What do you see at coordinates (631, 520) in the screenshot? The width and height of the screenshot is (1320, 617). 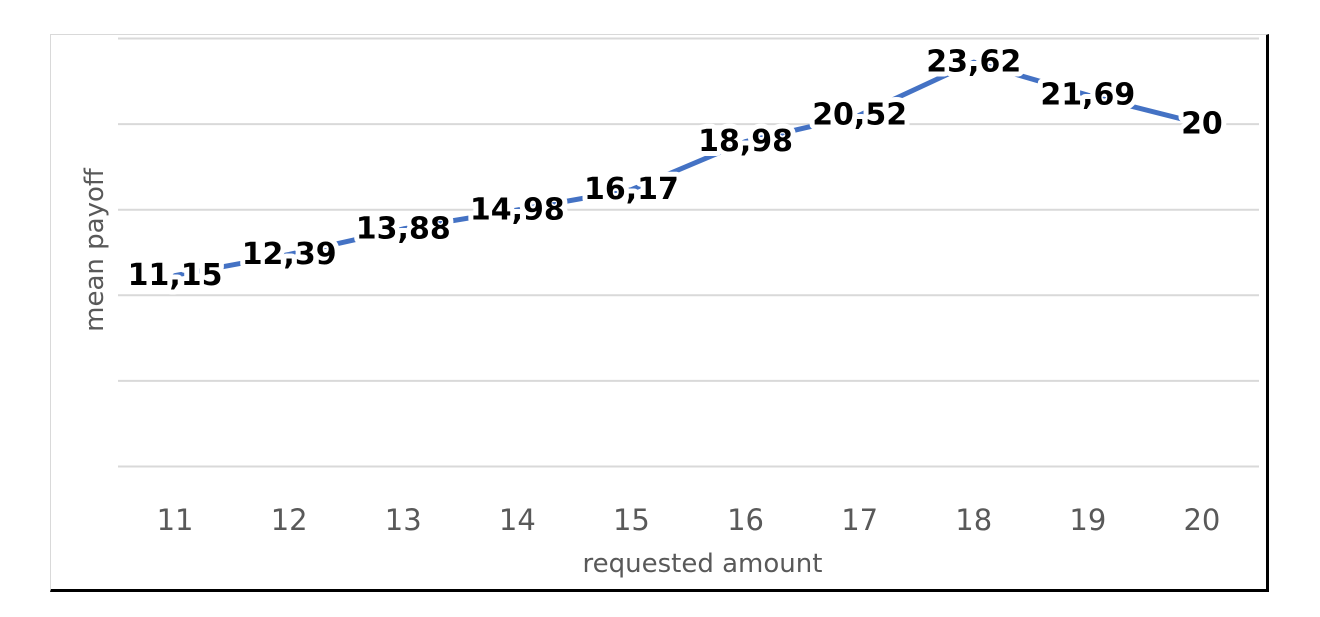 I see `x-tick-label-15: 15` at bounding box center [631, 520].